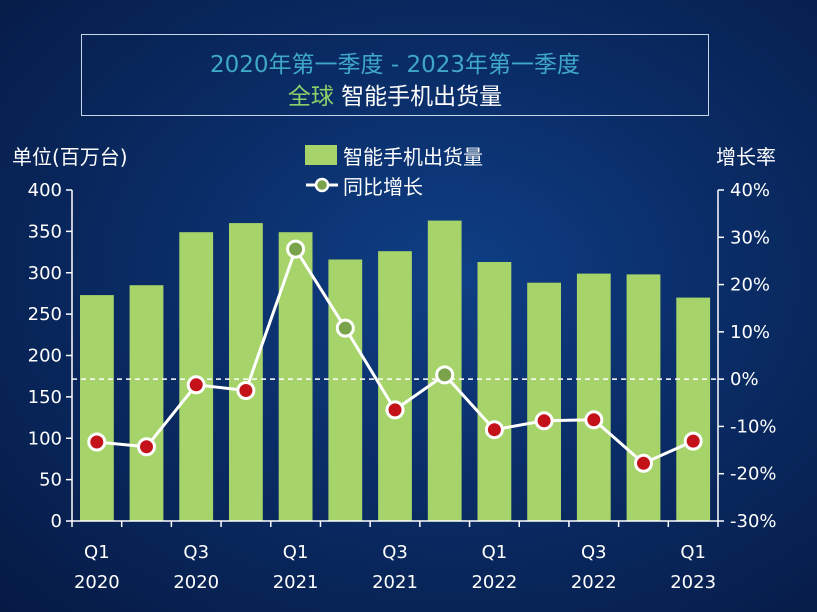 Image resolution: width=817 pixels, height=612 pixels. What do you see at coordinates (693, 582) in the screenshot?
I see `x-tick-label-year-12: 2023` at bounding box center [693, 582].